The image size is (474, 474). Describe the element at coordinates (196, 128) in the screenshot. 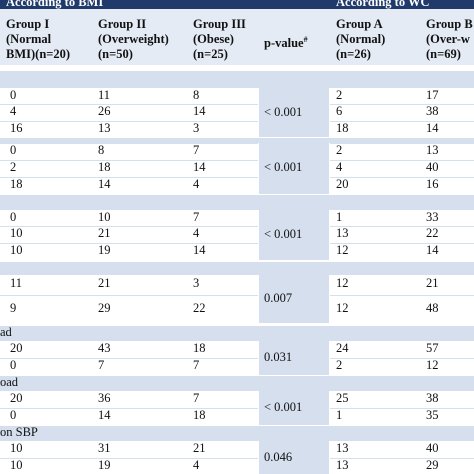

I see `cell: 3` at that location.